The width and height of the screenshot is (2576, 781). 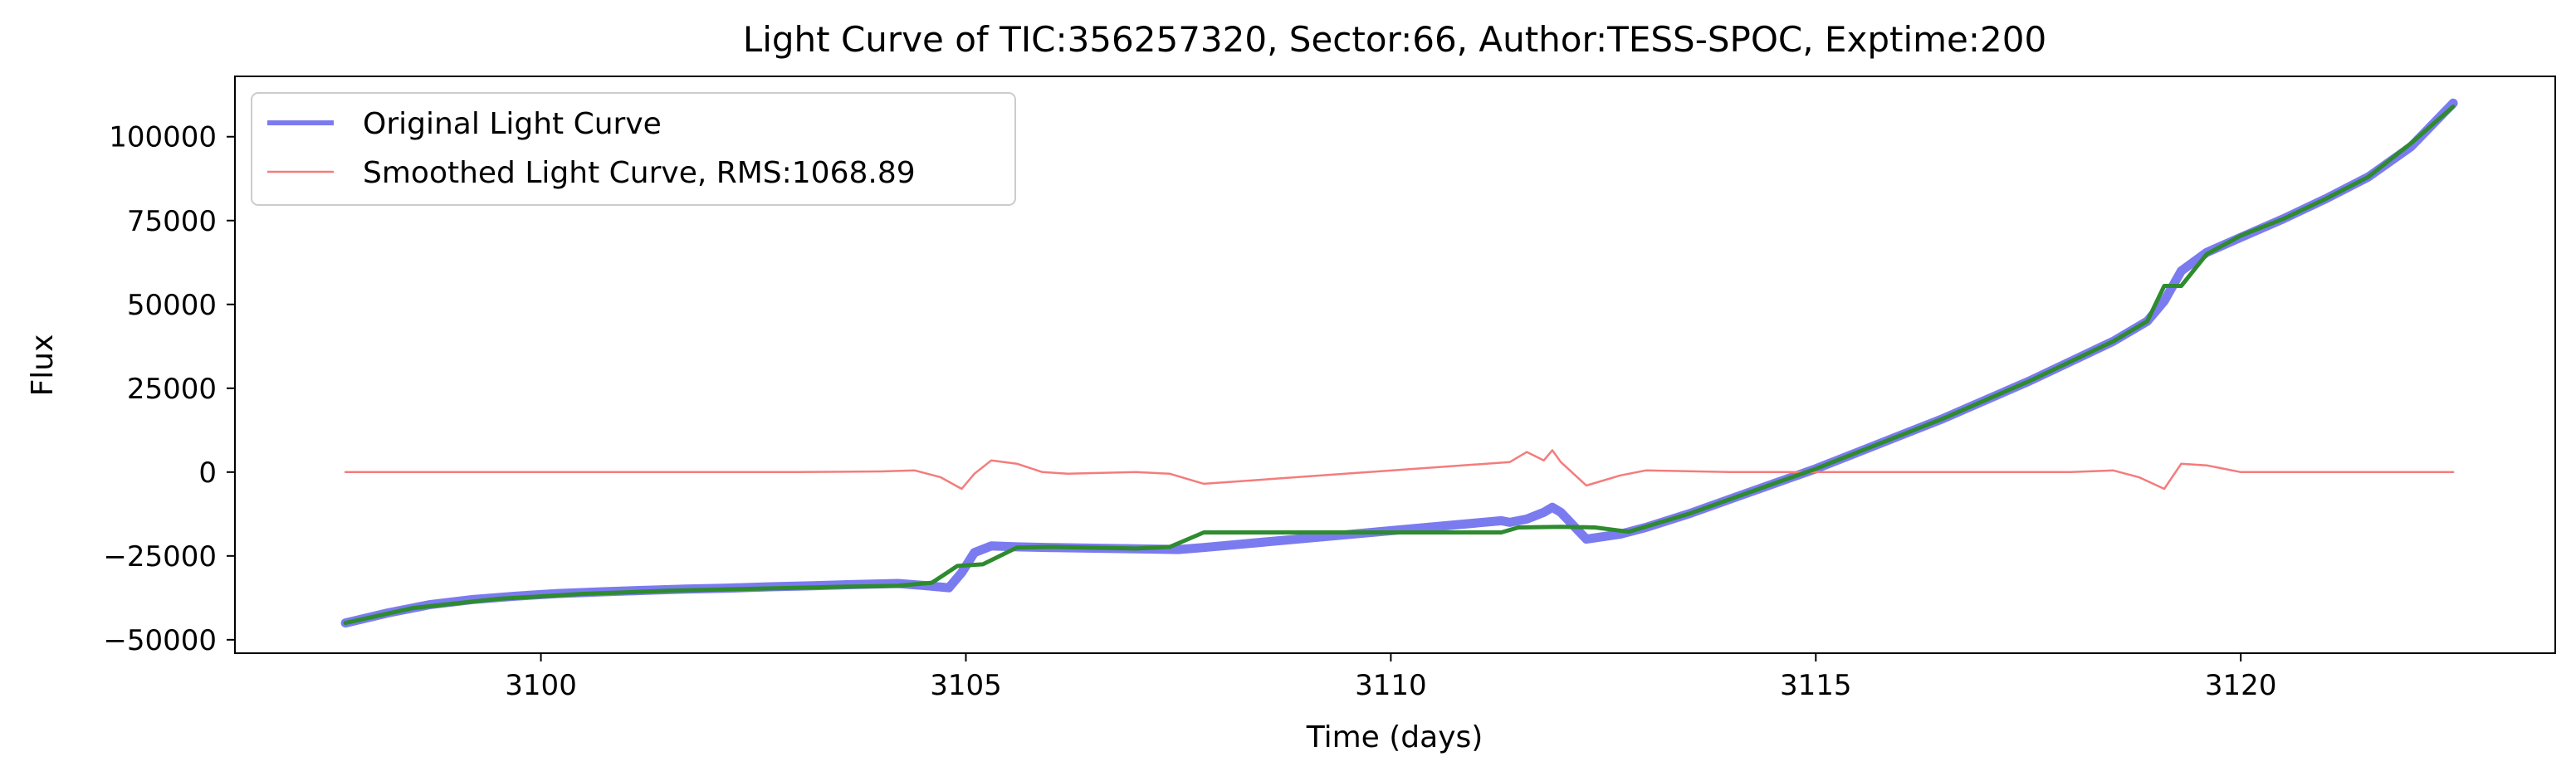 What do you see at coordinates (1391, 685) in the screenshot?
I see `x-tick-label: 3110` at bounding box center [1391, 685].